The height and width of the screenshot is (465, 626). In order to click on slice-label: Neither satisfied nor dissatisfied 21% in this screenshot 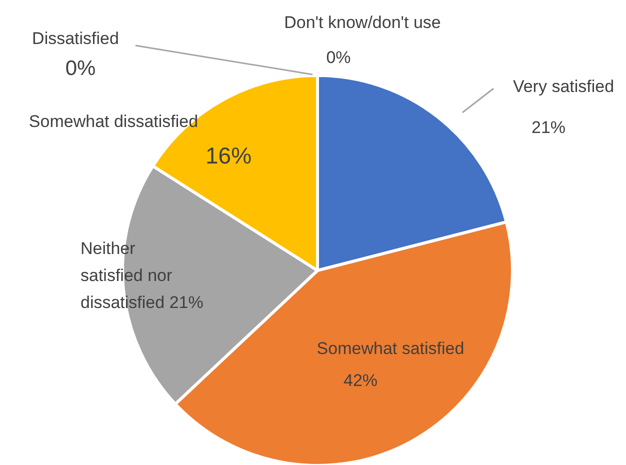, I will do `click(142, 275)`.